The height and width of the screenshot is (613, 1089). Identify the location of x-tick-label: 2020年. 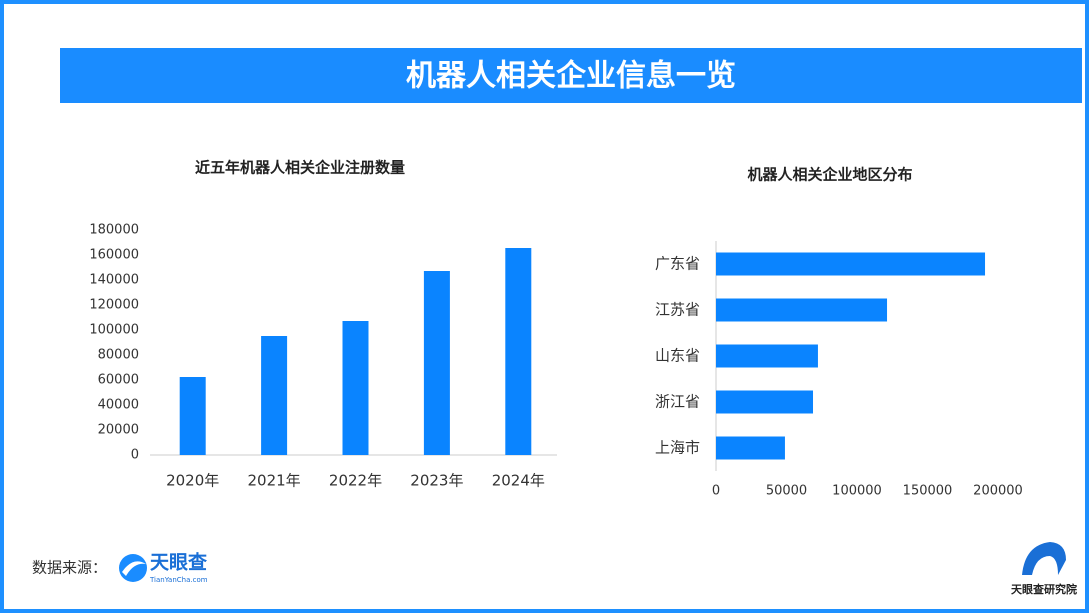
(192, 481).